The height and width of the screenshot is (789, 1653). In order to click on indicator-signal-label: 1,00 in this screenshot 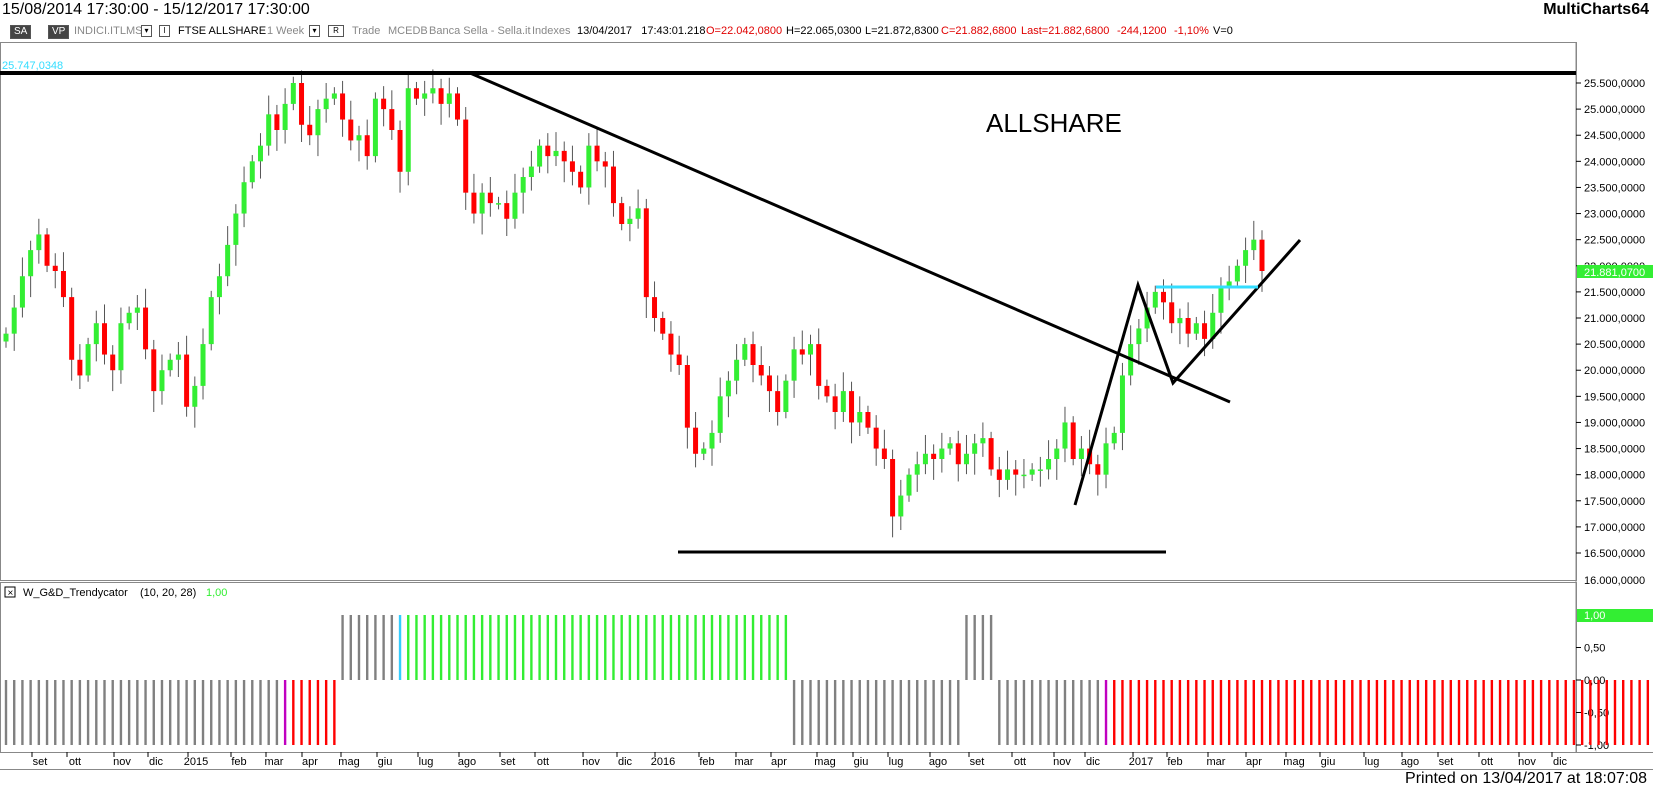, I will do `click(1594, 616)`.